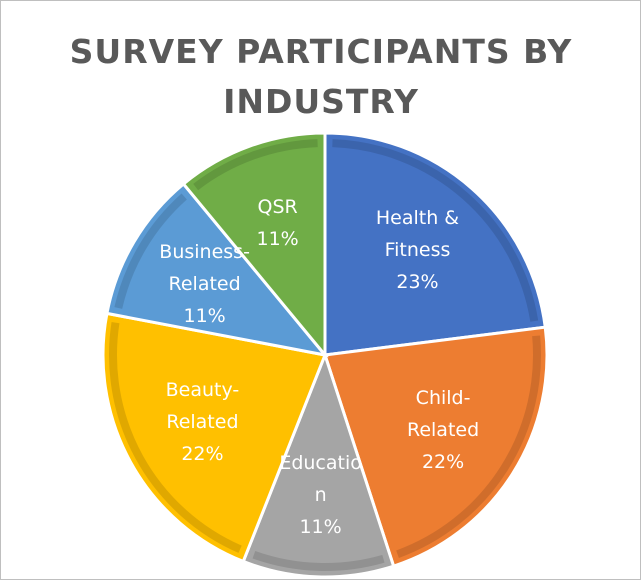  I want to click on category-label: QSR, so click(277, 207).